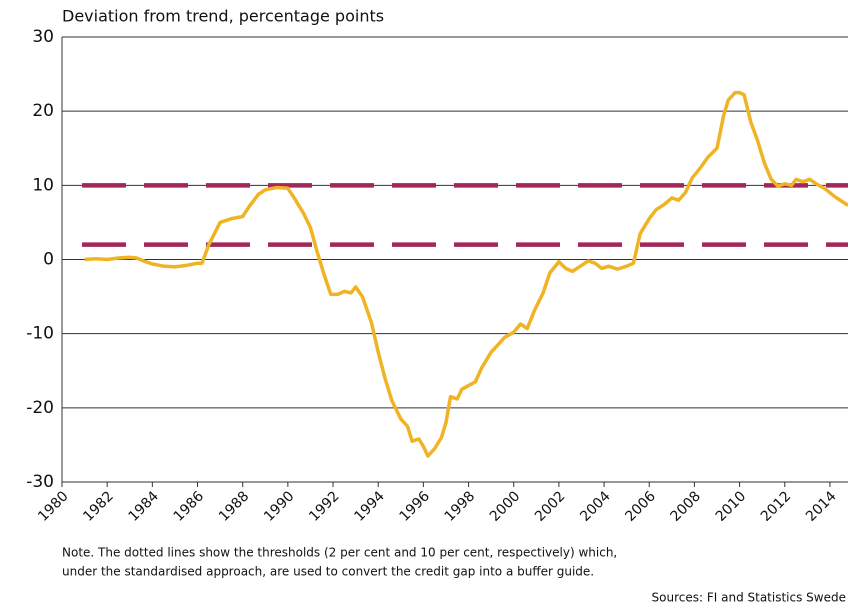 The height and width of the screenshot is (608, 848). What do you see at coordinates (234, 506) in the screenshot?
I see `x-tick-label: 1988` at bounding box center [234, 506].